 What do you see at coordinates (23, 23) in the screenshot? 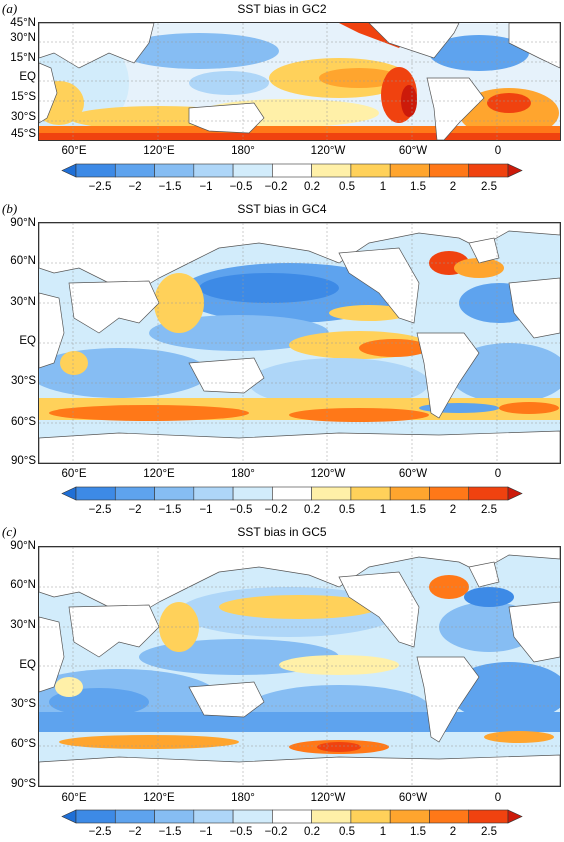
I see `y-tick-label: 45°N` at bounding box center [23, 23].